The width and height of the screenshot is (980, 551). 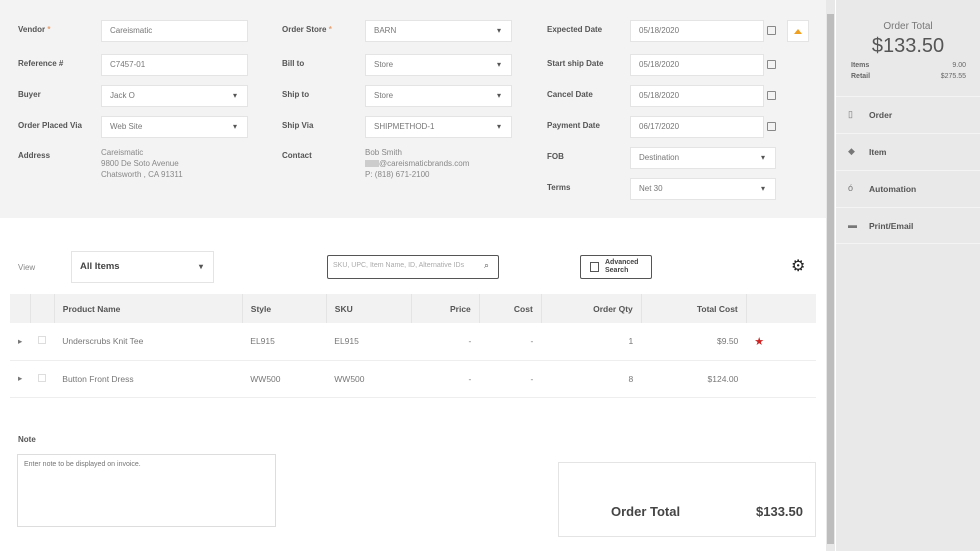 I want to click on address-line: Chatsworth , CA 91311, so click(x=142, y=174).